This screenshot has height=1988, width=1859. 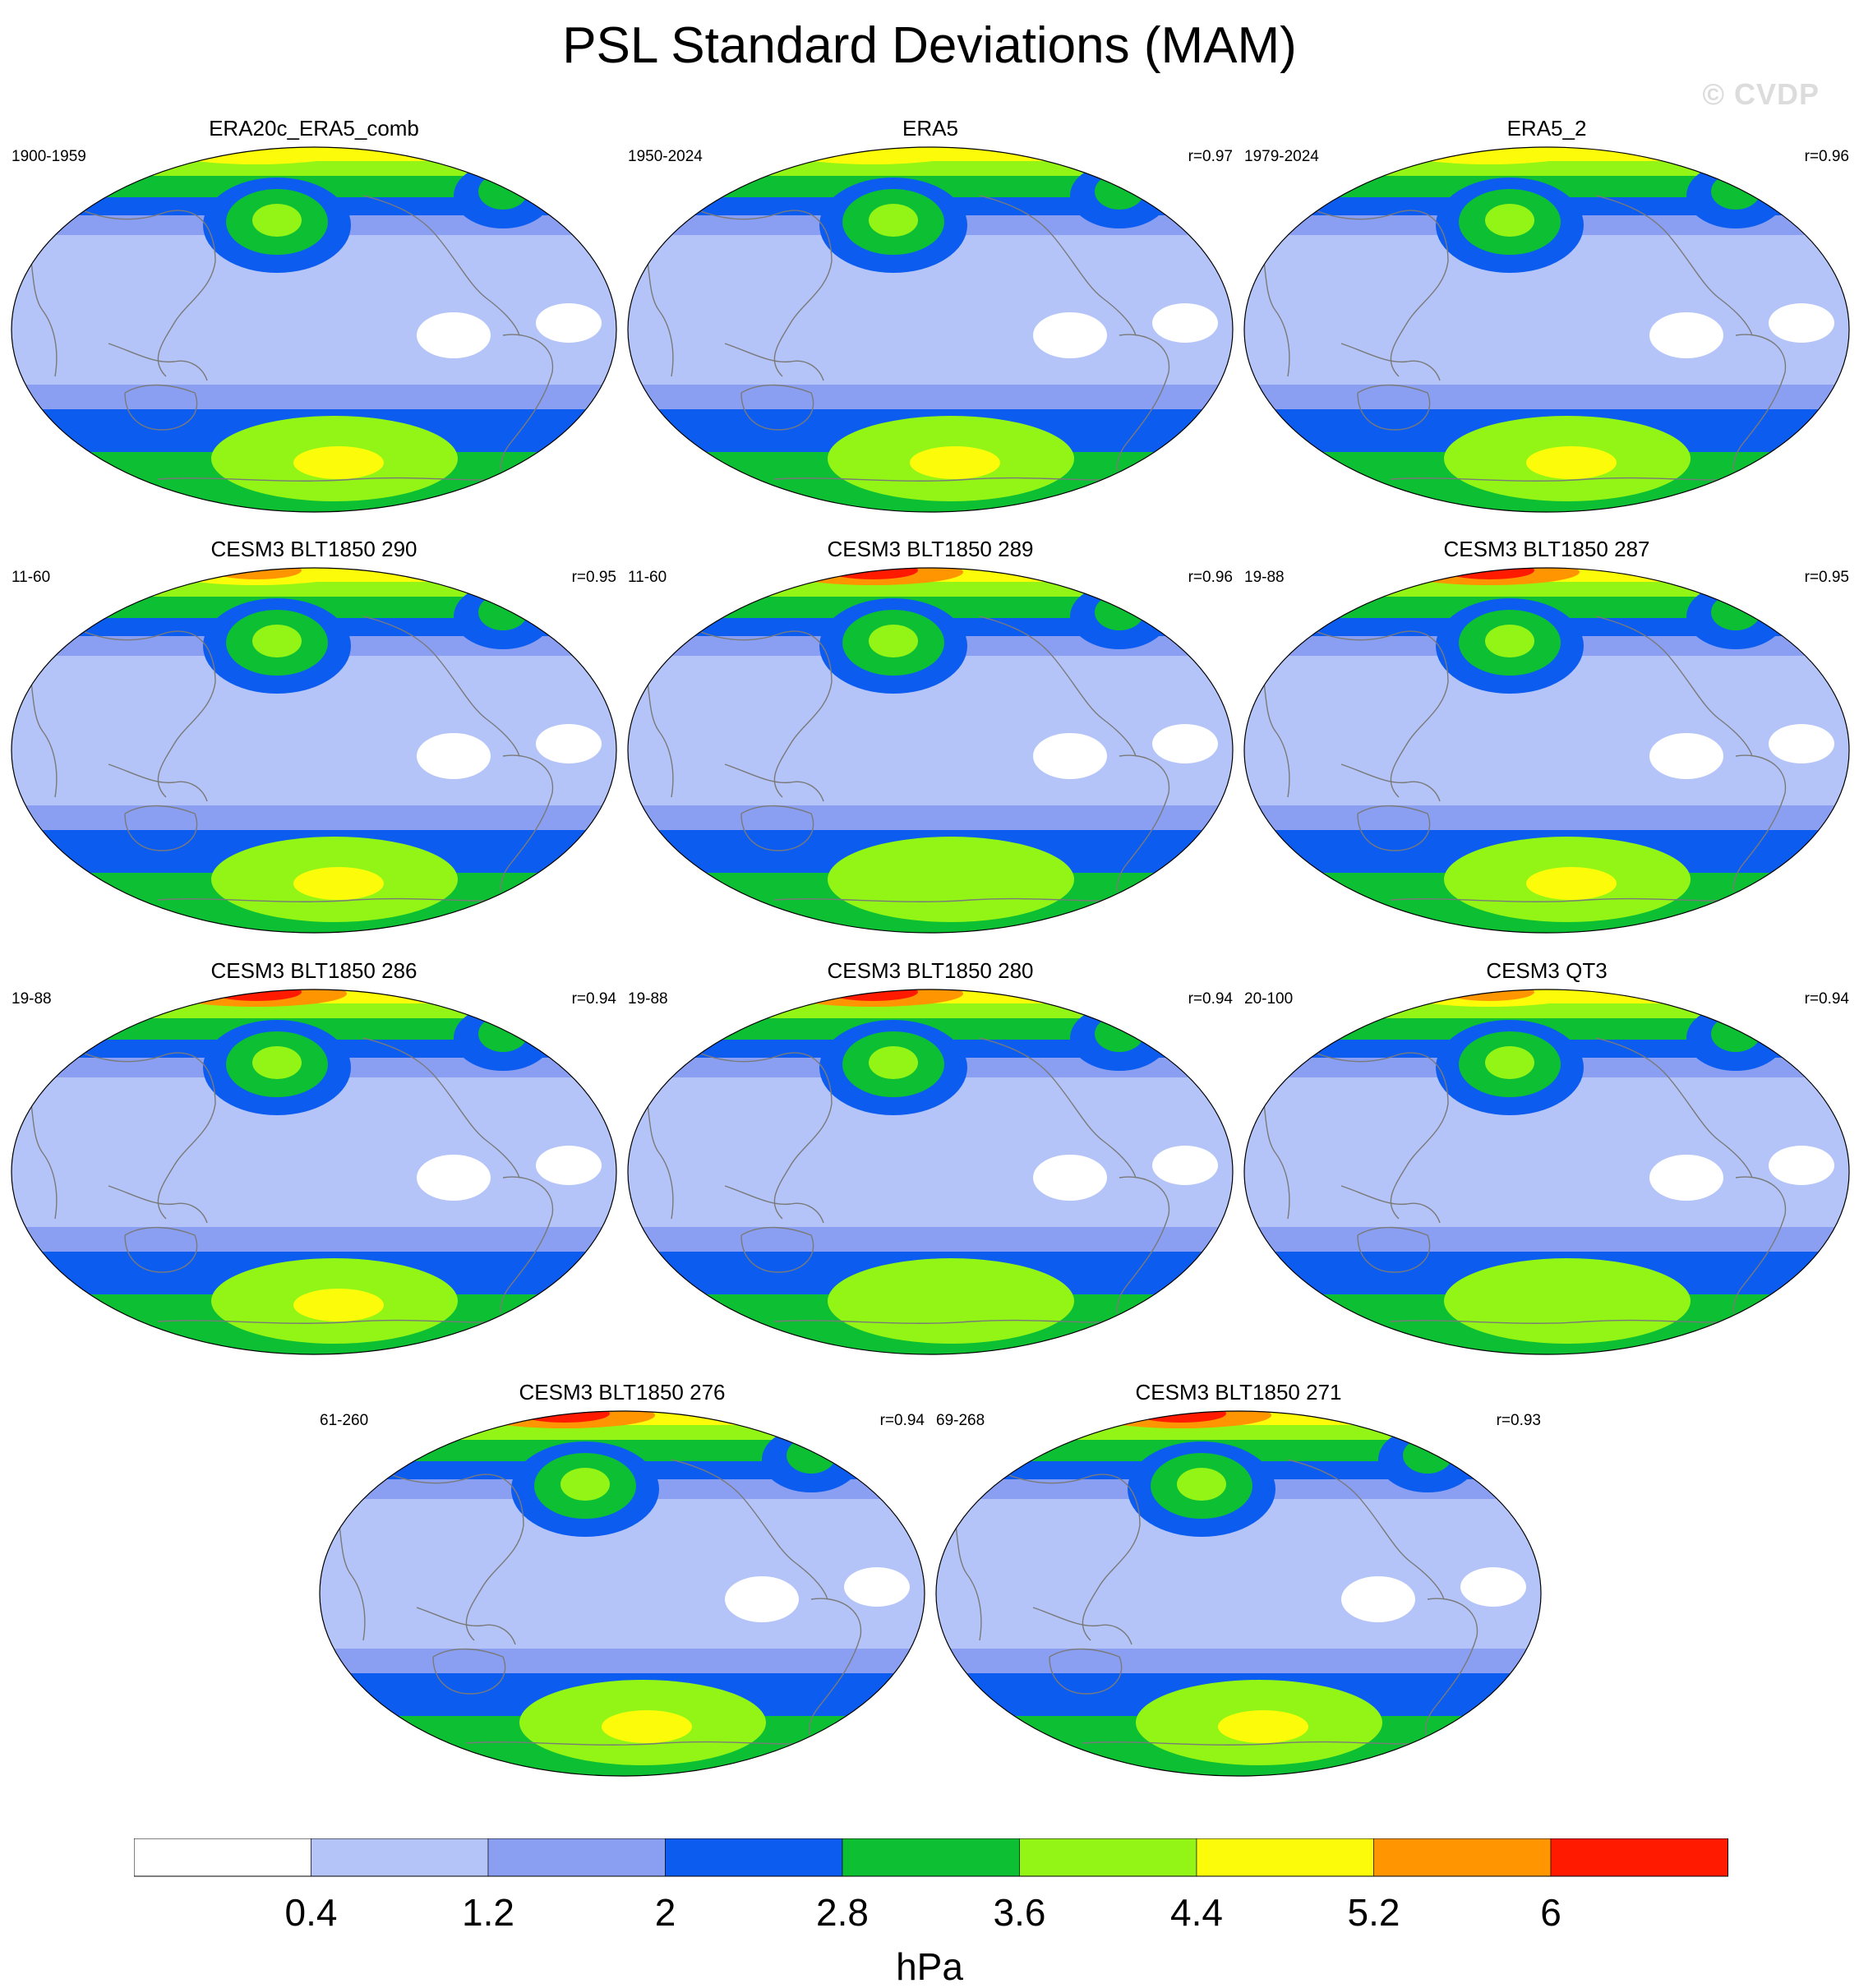 What do you see at coordinates (961, 1420) in the screenshot?
I see `panel-period: 69-268` at bounding box center [961, 1420].